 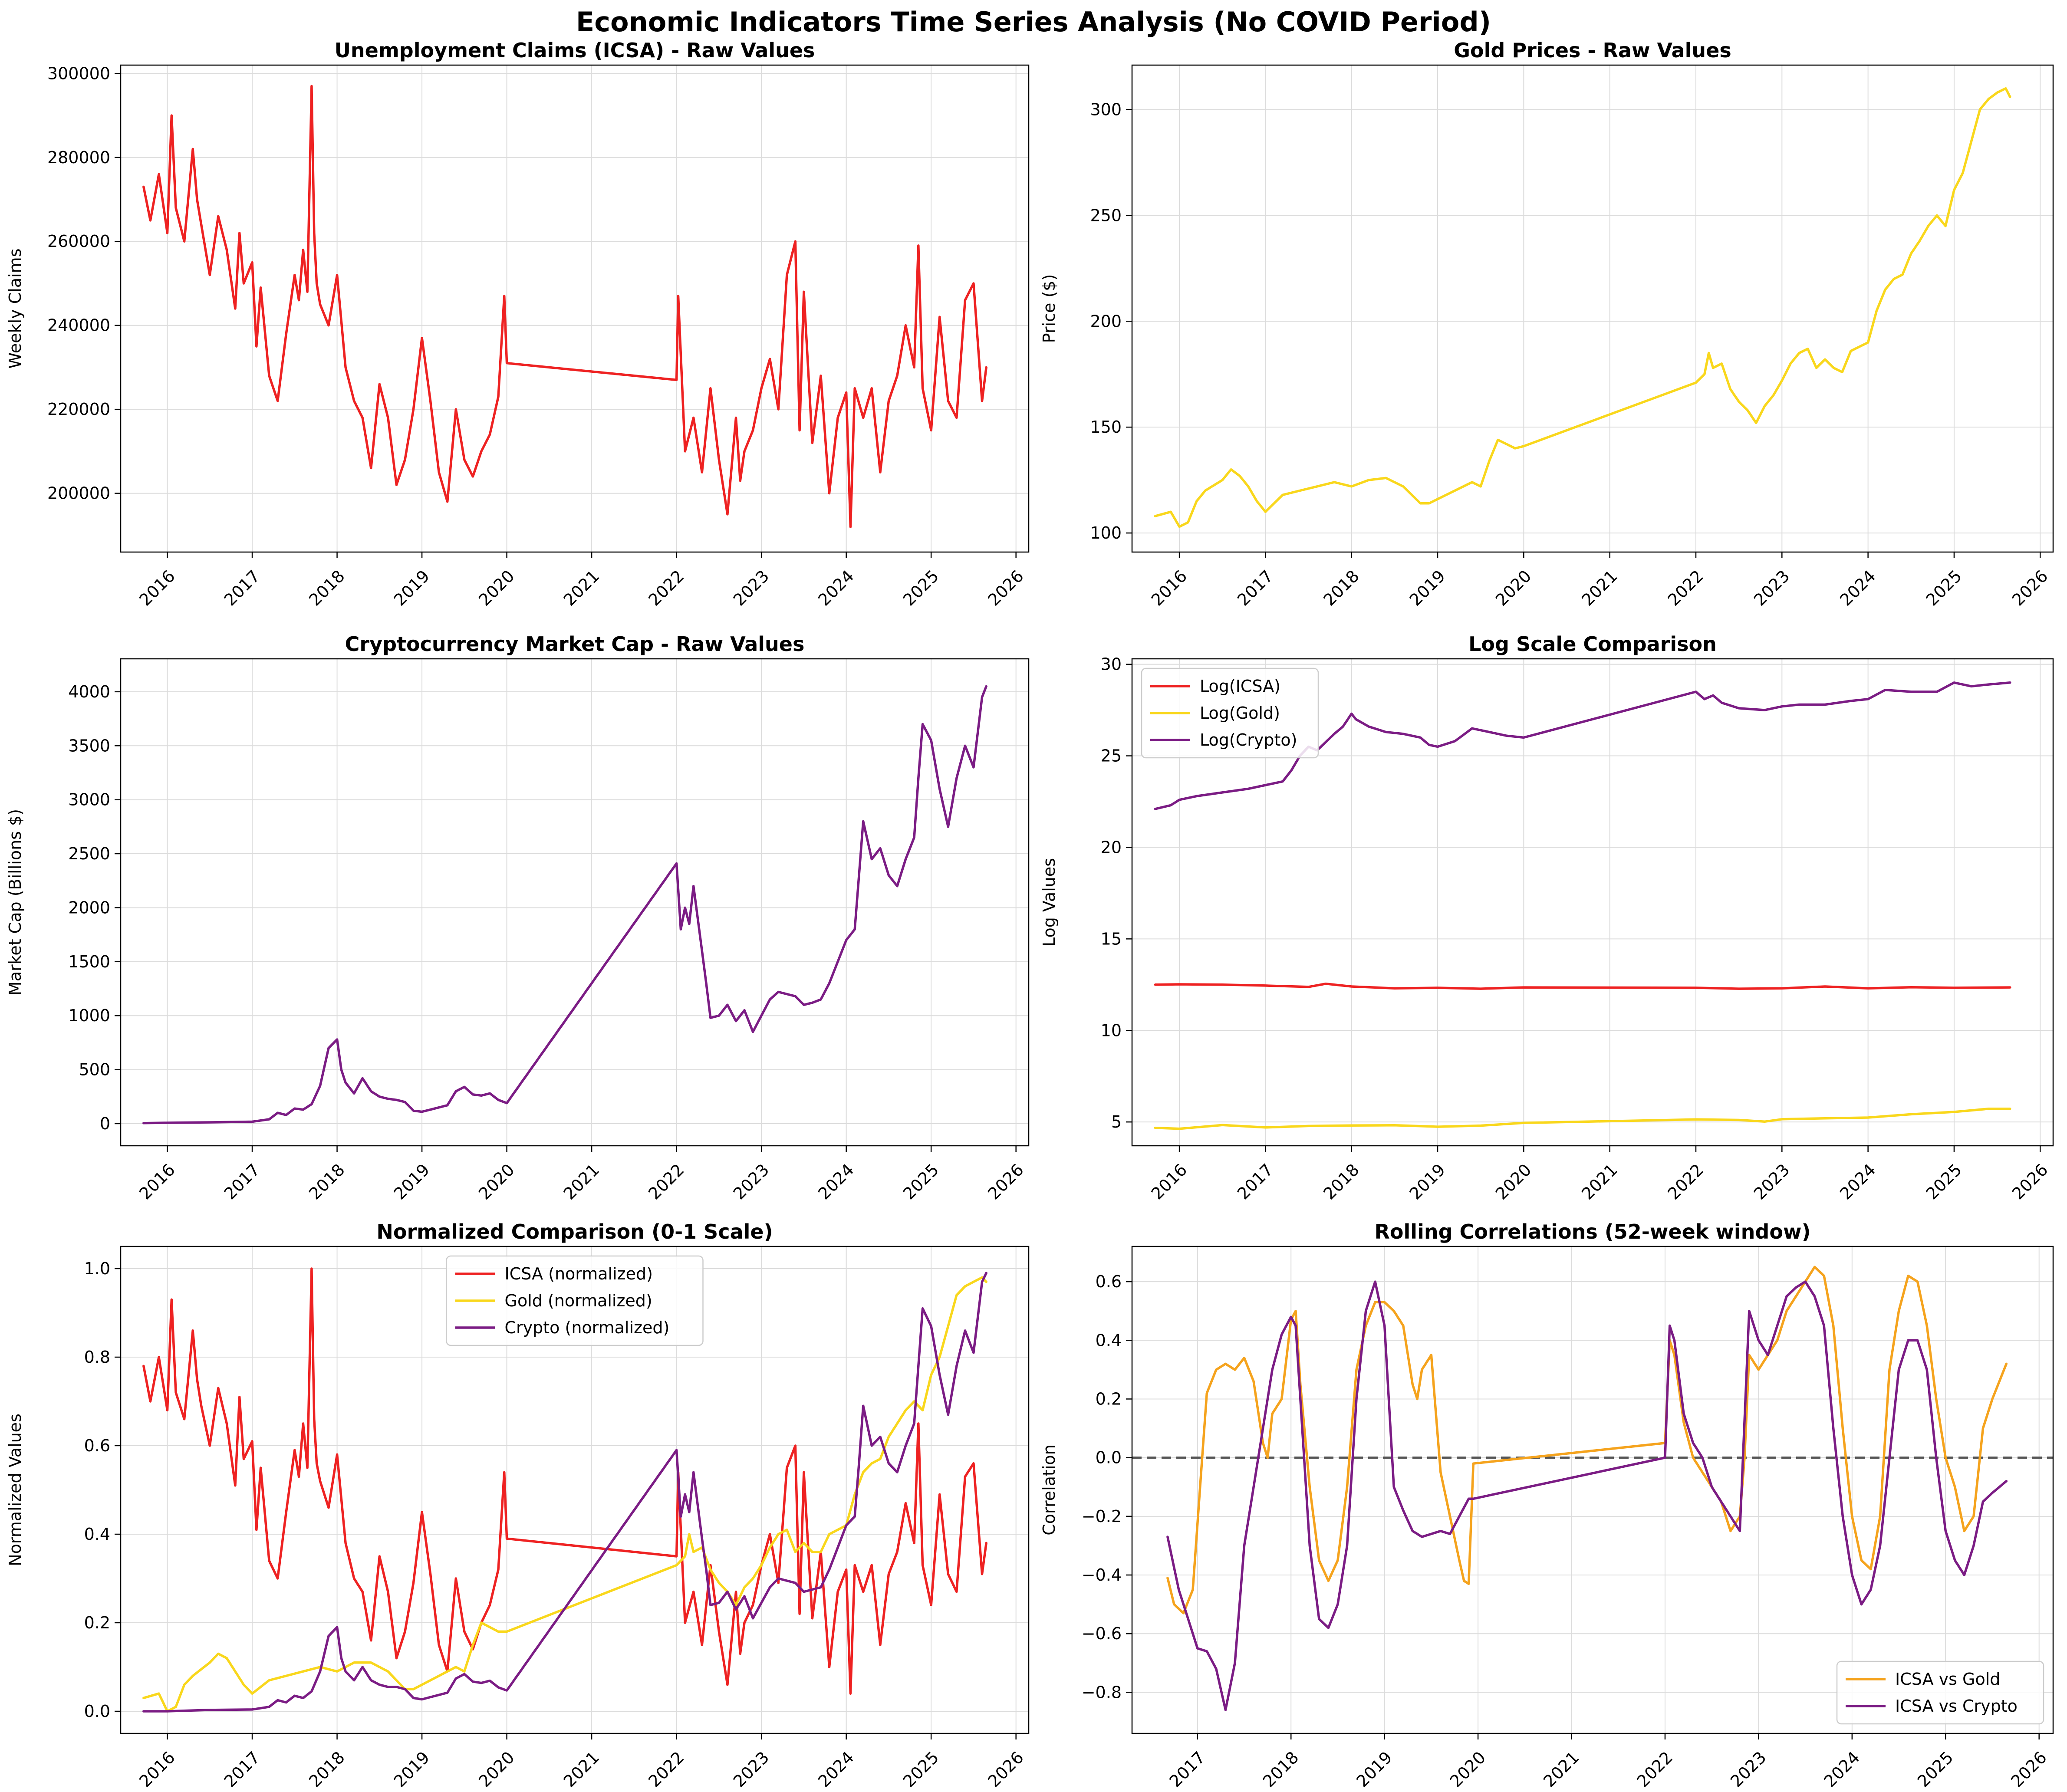 I want to click on y-axis-label: Price ($), so click(x=1049, y=308).